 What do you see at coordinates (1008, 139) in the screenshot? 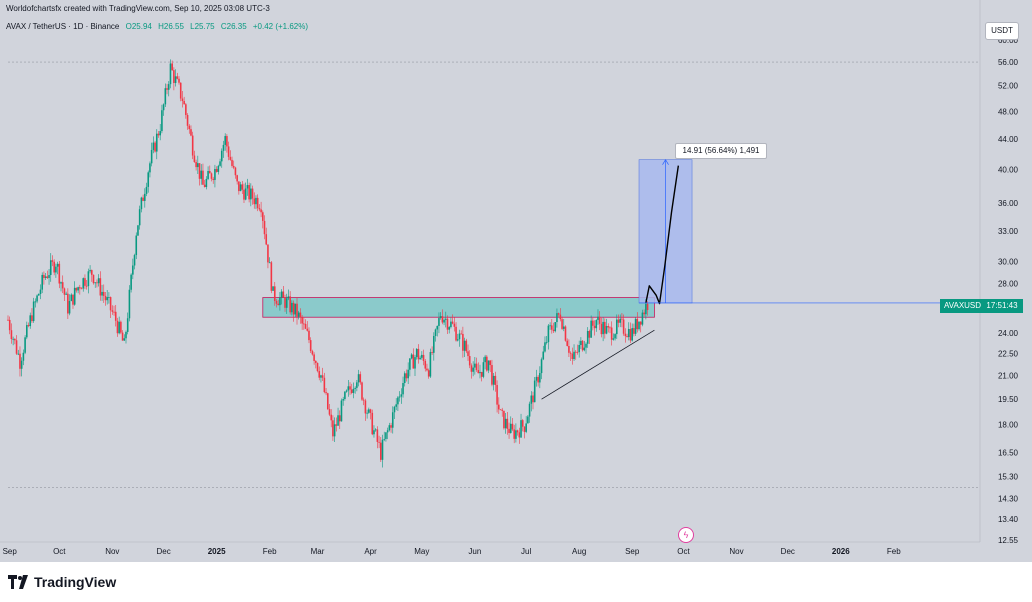
I see `y-tick-label: 44.00` at bounding box center [1008, 139].